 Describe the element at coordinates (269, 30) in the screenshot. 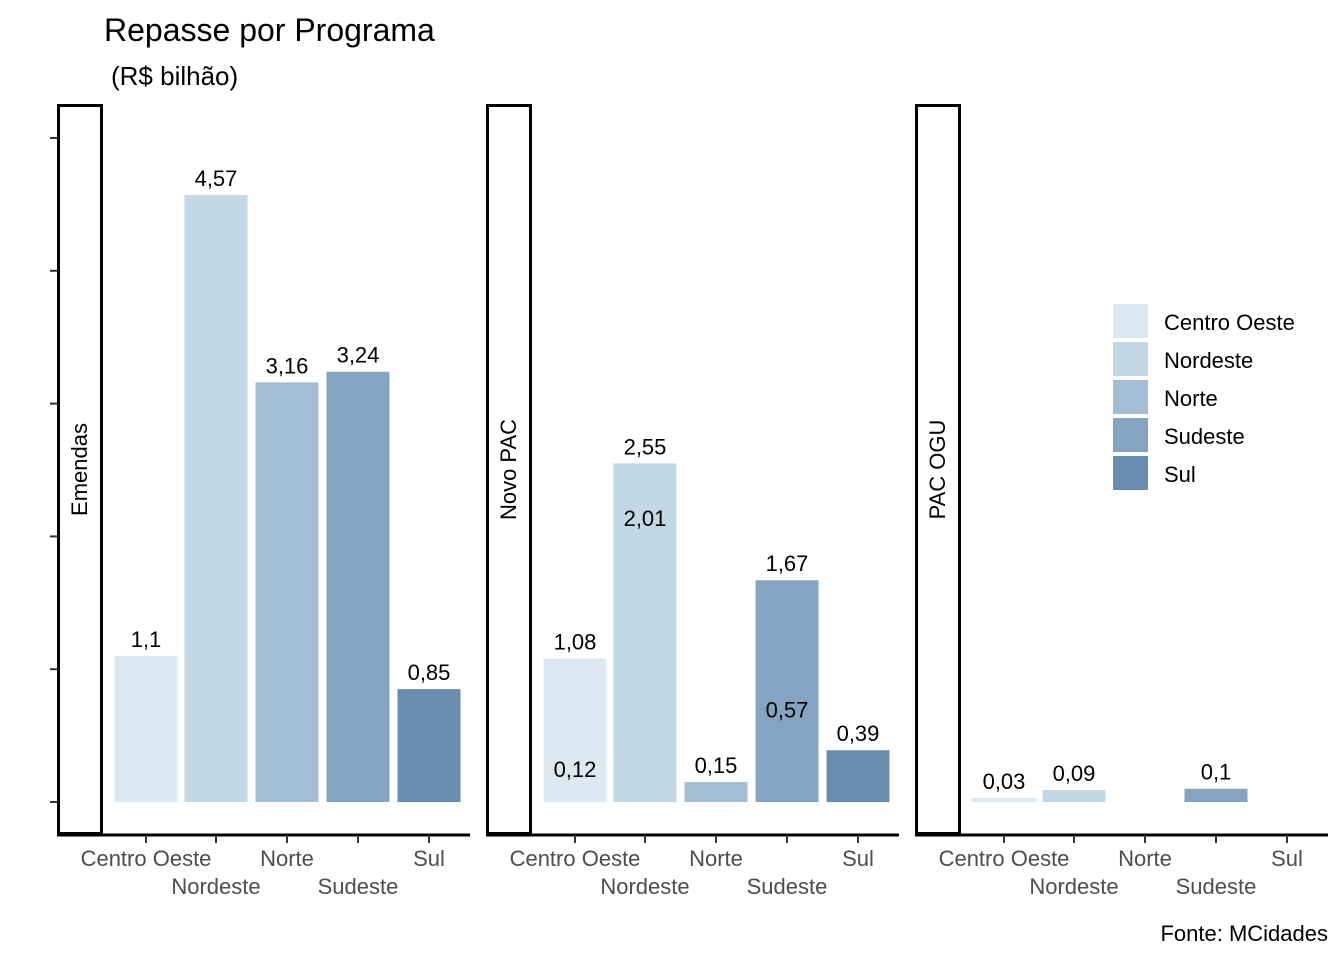

I see `chart-title: Repasse por Programa` at that location.